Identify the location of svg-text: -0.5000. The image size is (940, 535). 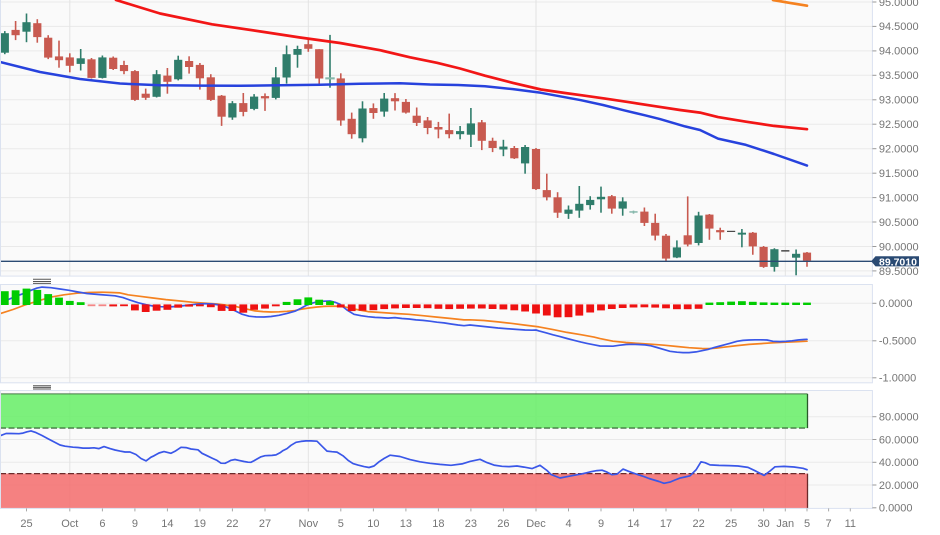
(897, 342).